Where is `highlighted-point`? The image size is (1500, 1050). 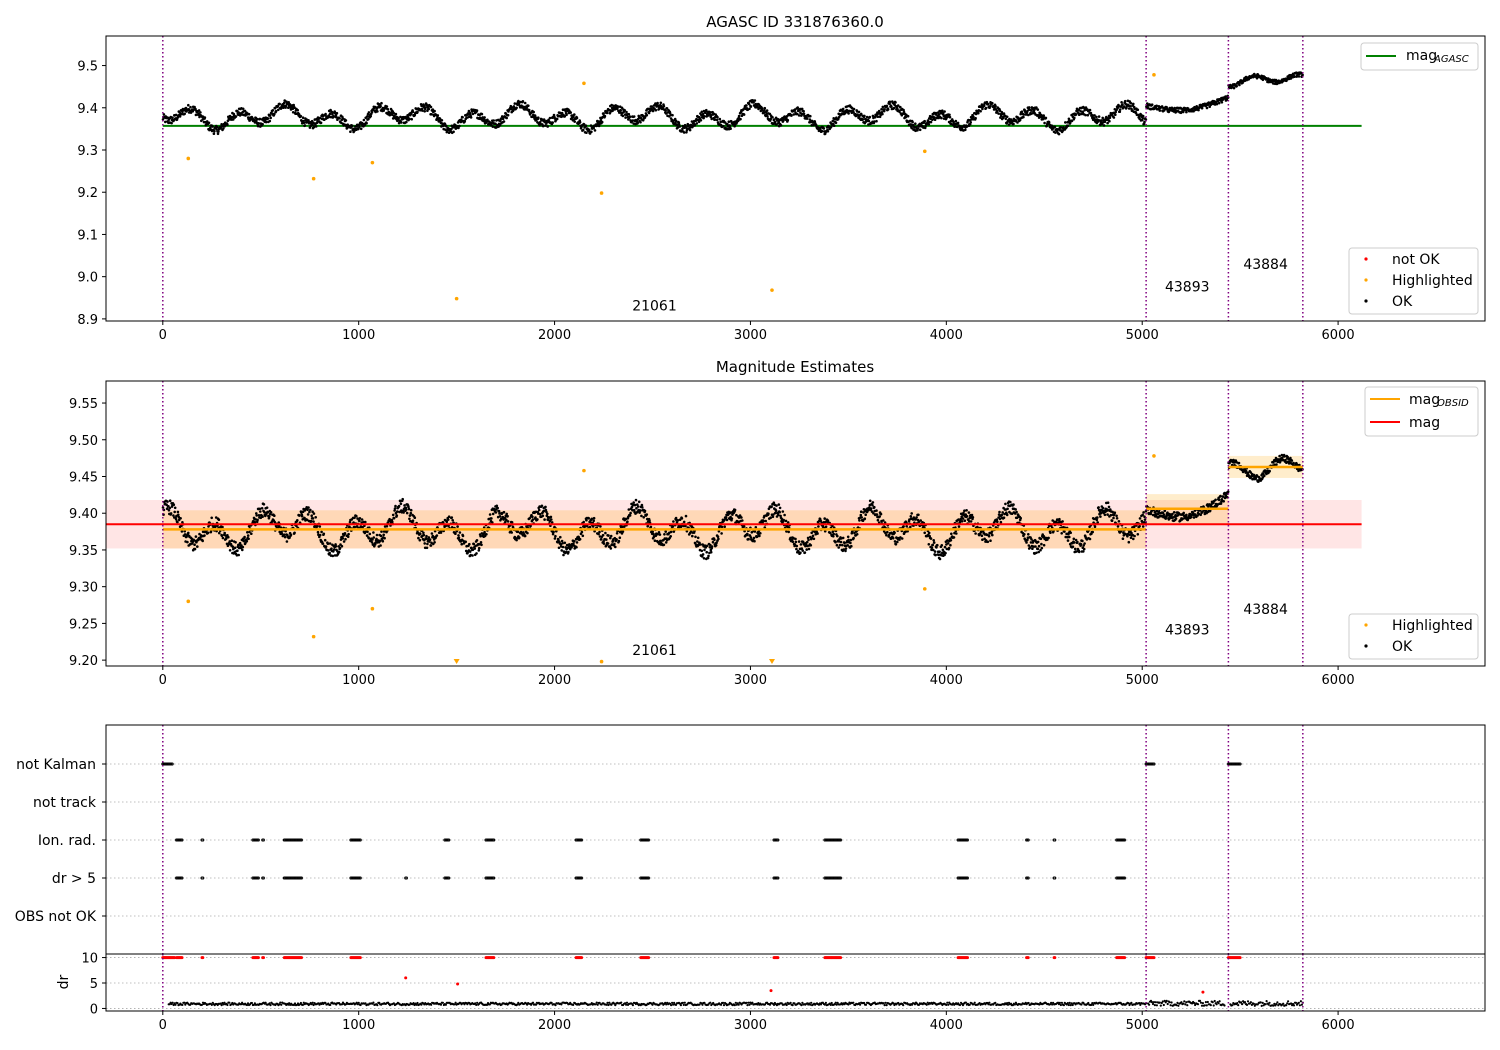 highlighted-point is located at coordinates (924, 151).